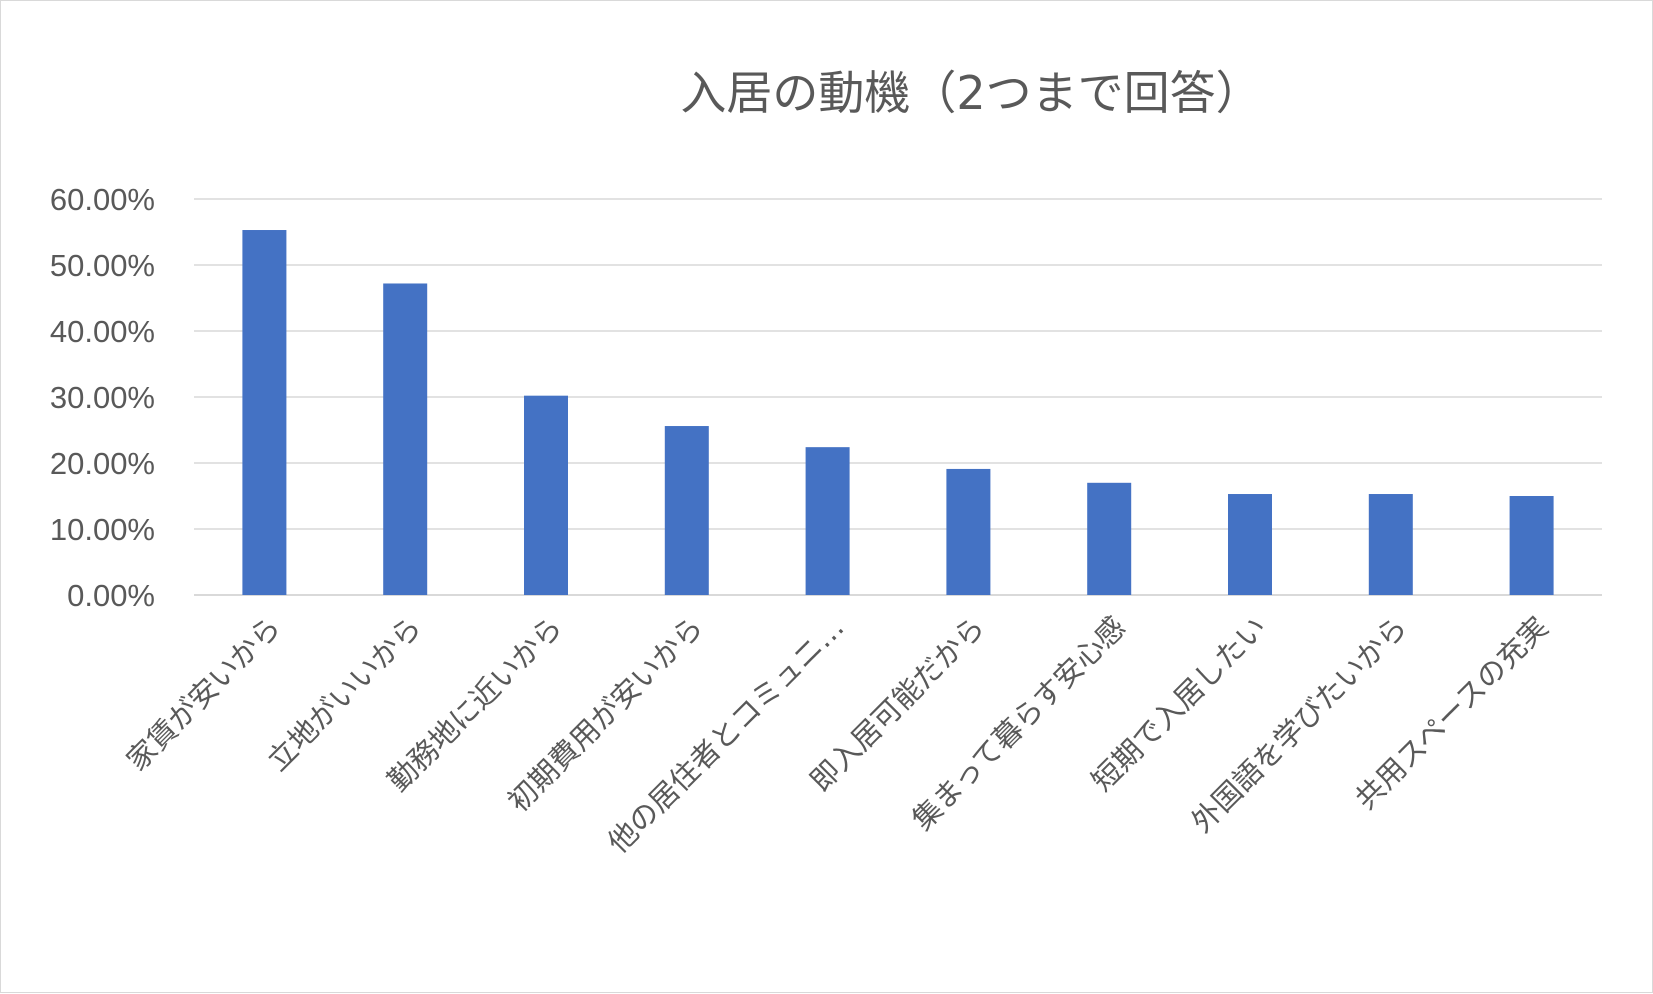 This screenshot has width=1653, height=994. What do you see at coordinates (102, 265) in the screenshot?
I see `y-tick-label: 50.00%` at bounding box center [102, 265].